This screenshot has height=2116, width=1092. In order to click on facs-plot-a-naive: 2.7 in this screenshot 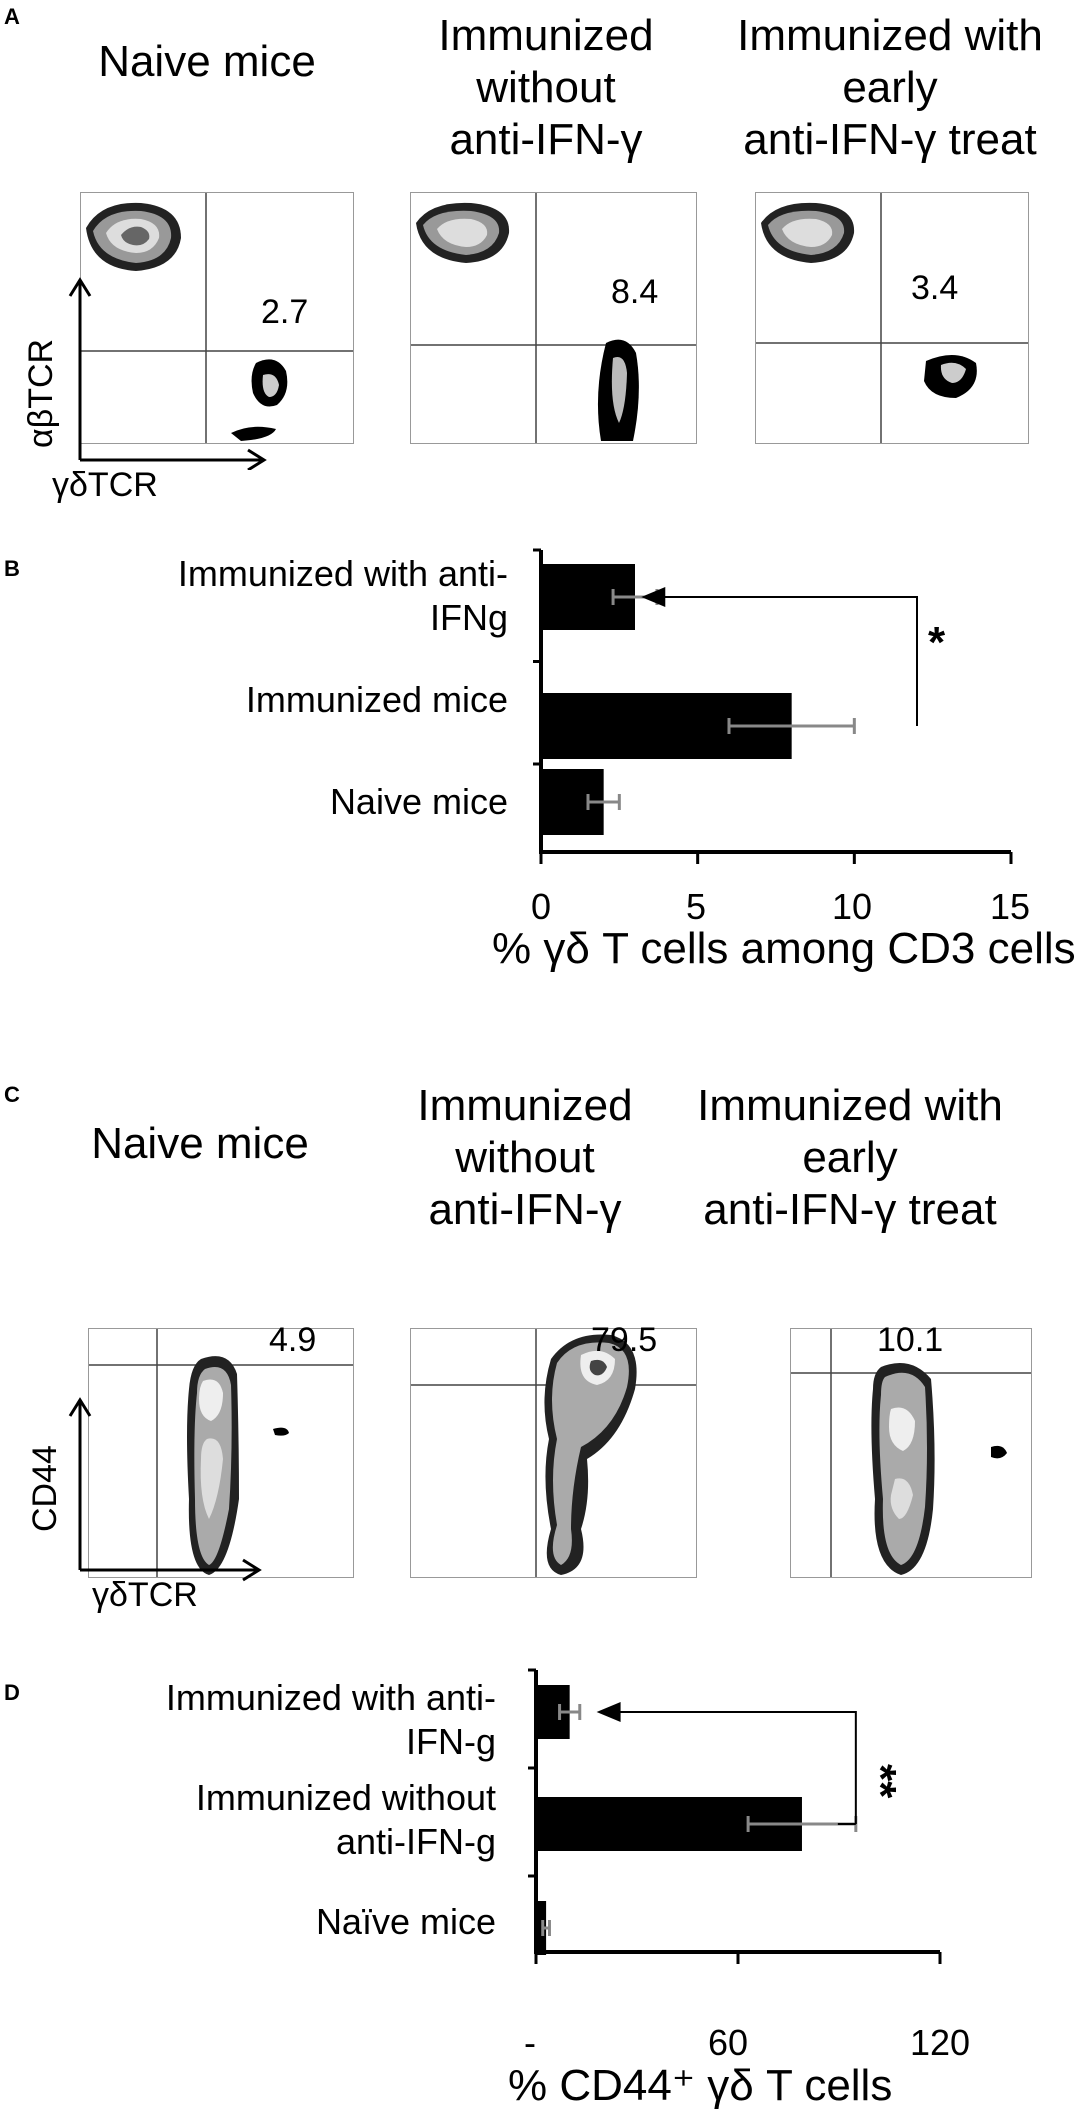, I will do `click(217, 318)`.